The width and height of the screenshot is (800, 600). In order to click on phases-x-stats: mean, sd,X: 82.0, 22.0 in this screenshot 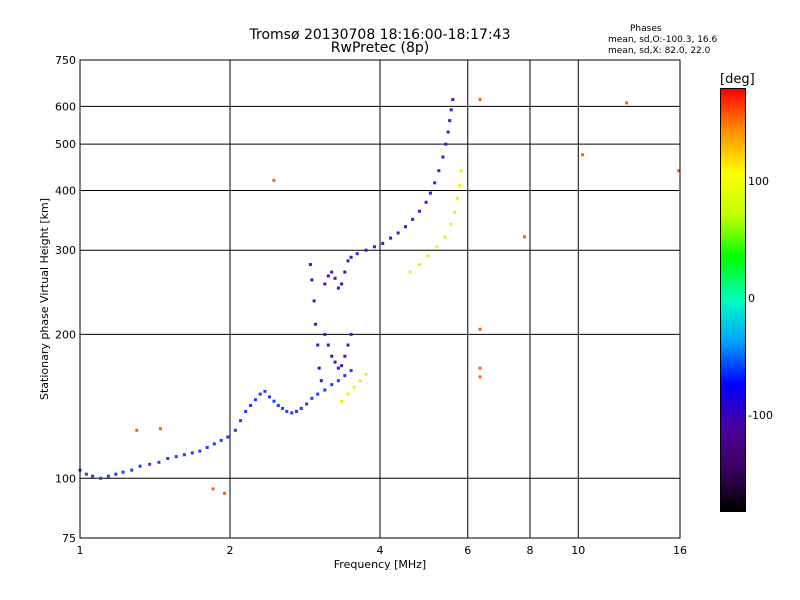, I will do `click(659, 51)`.